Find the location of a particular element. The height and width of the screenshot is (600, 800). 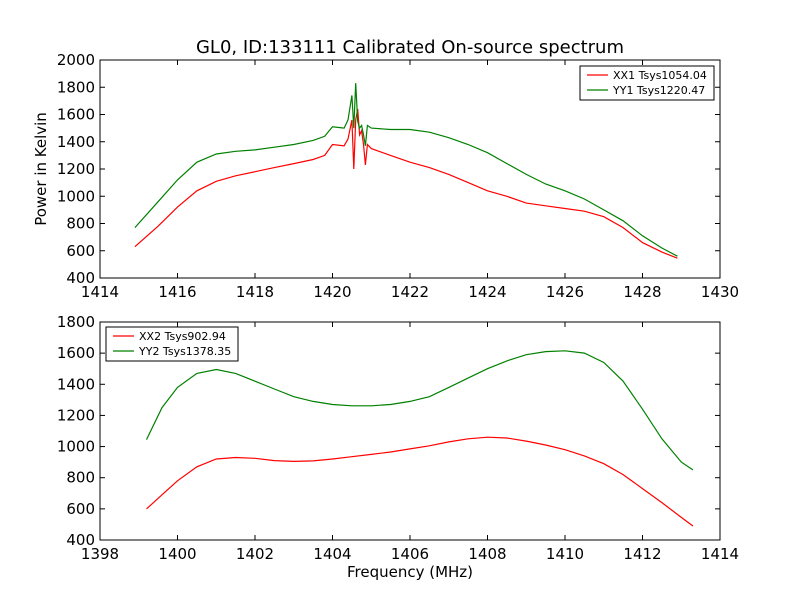

legend: XX1 Tsys1054.04 YY1 Tsys1220.47 is located at coordinates (647, 83).